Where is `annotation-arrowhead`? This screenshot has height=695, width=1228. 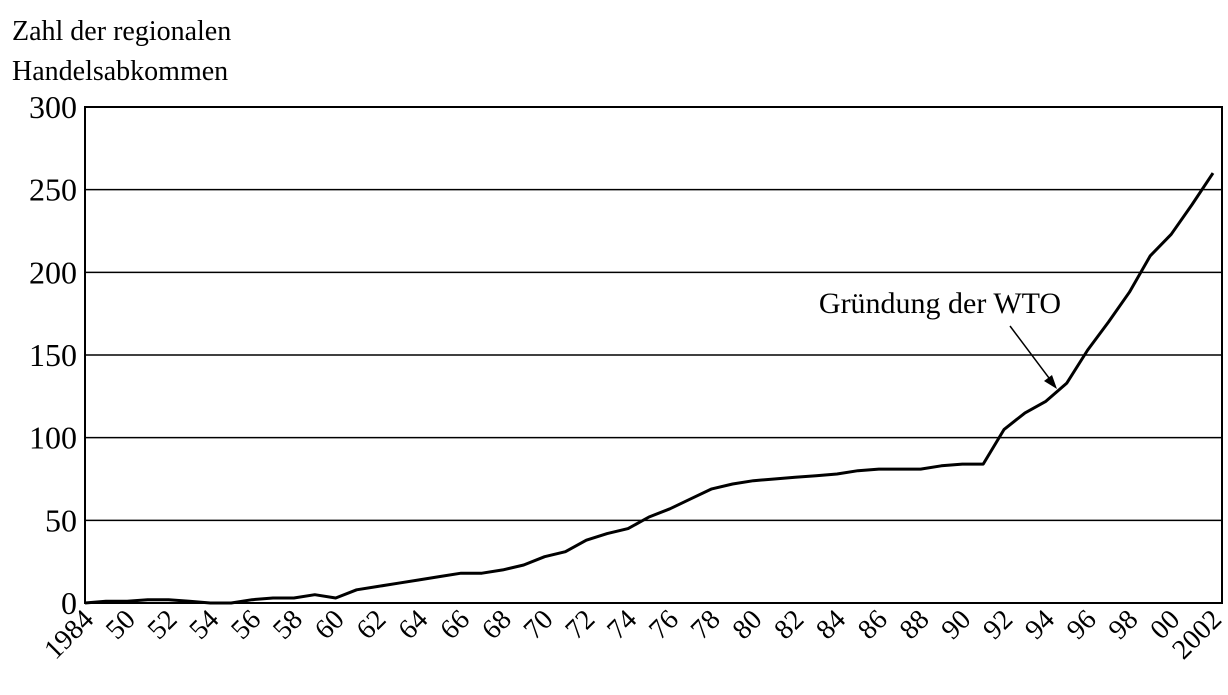 annotation-arrowhead is located at coordinates (1050, 382).